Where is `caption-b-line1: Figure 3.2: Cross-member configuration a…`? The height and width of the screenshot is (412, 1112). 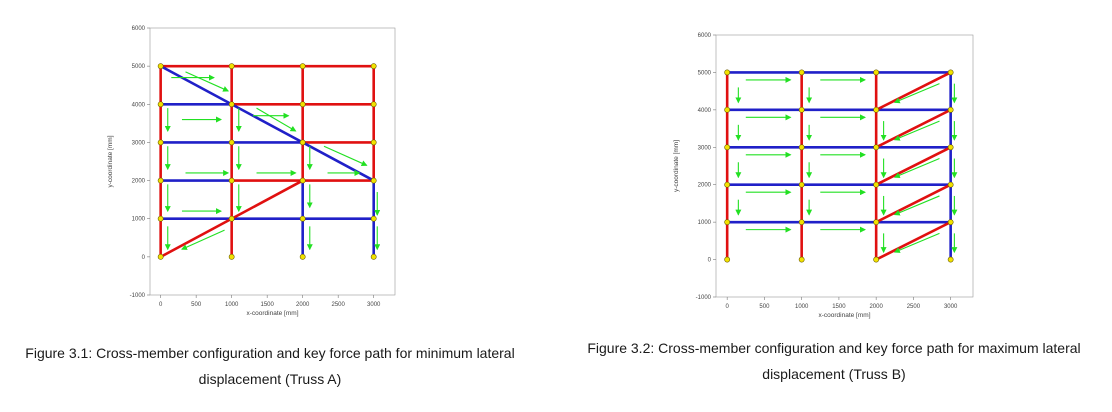 caption-b-line1: Figure 3.2: Cross-member configuration a… is located at coordinates (834, 348).